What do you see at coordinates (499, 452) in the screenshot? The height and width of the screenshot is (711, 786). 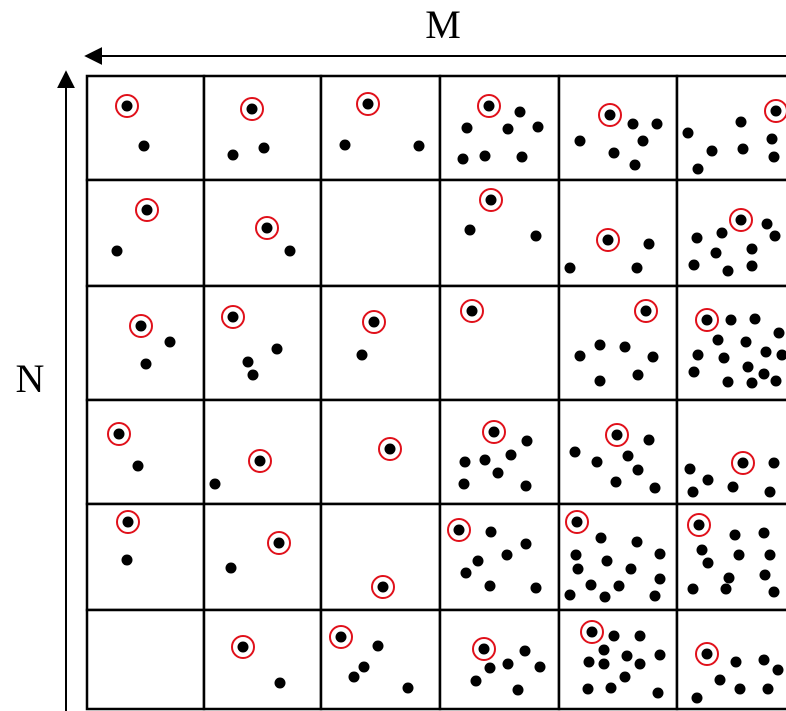 I see `grid-cell-r4-c4` at bounding box center [499, 452].